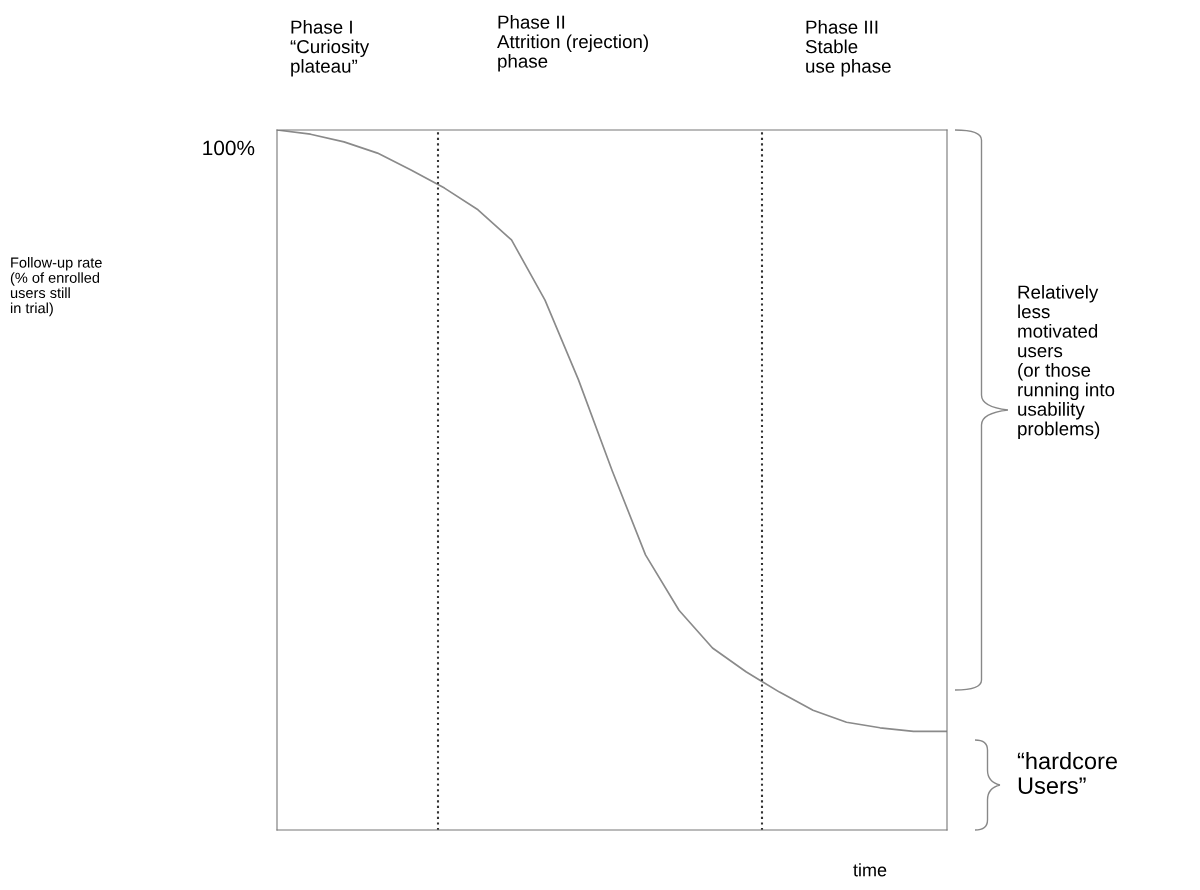  I want to click on text: Phase III Stable use phase, so click(848, 48).